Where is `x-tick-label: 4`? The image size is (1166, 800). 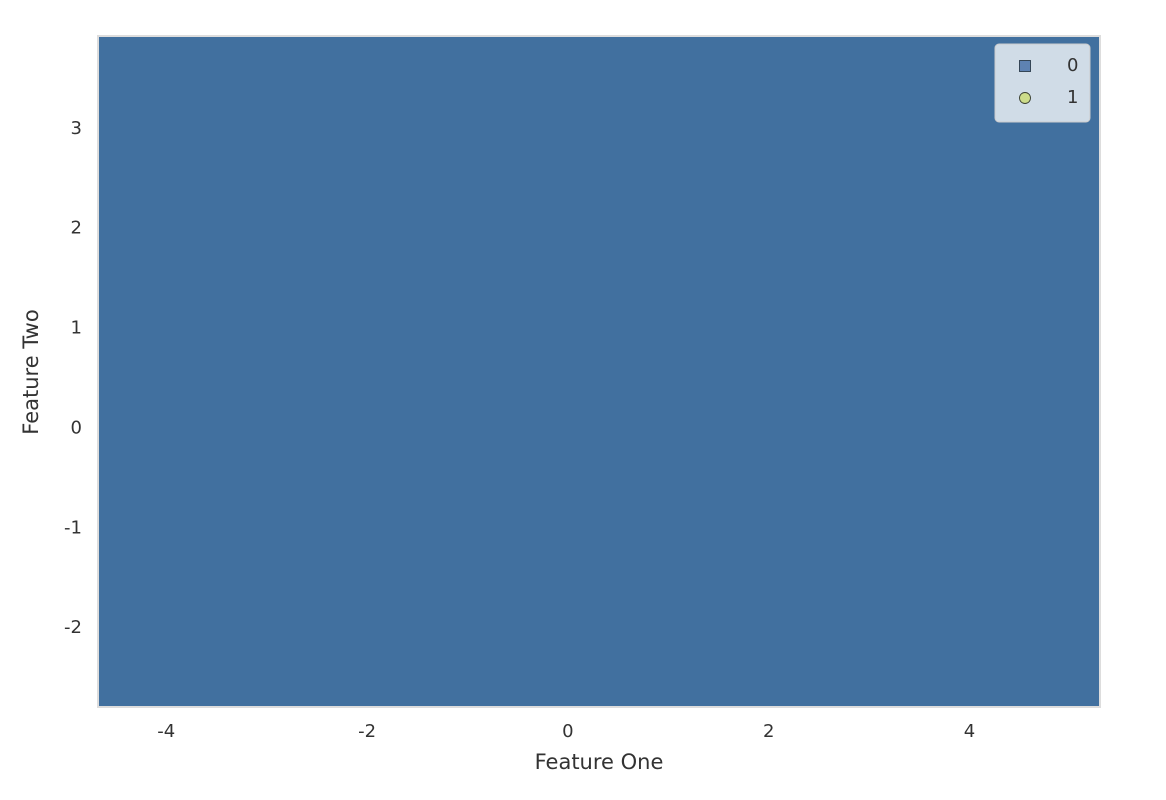 x-tick-label: 4 is located at coordinates (969, 731).